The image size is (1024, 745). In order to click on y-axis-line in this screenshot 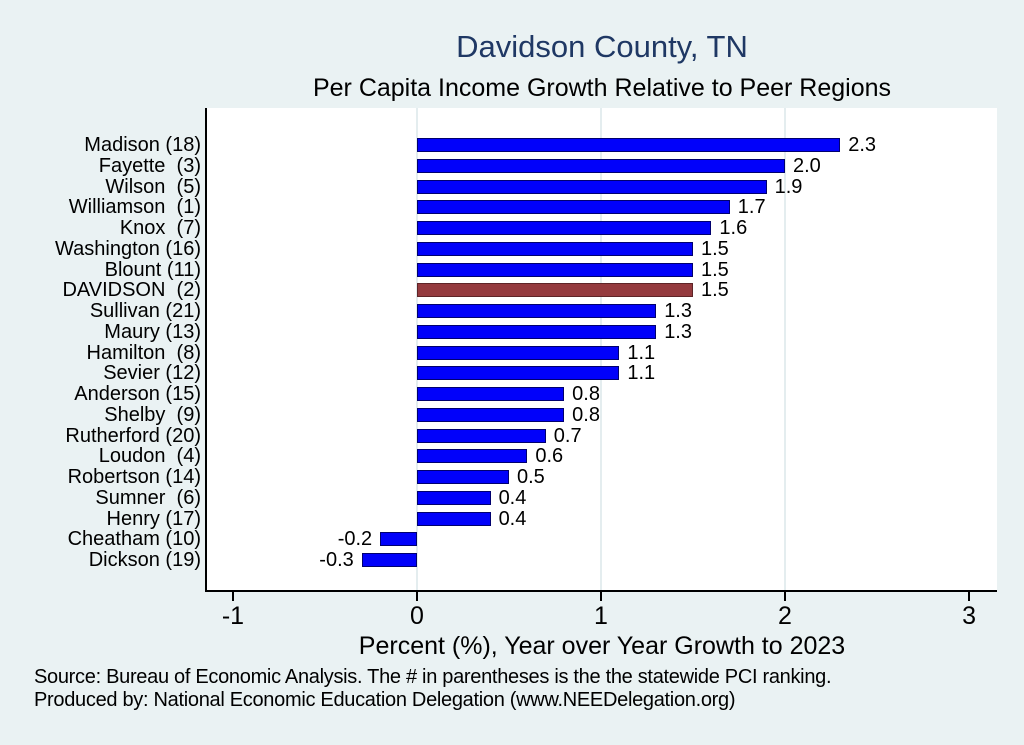, I will do `click(206, 350)`.